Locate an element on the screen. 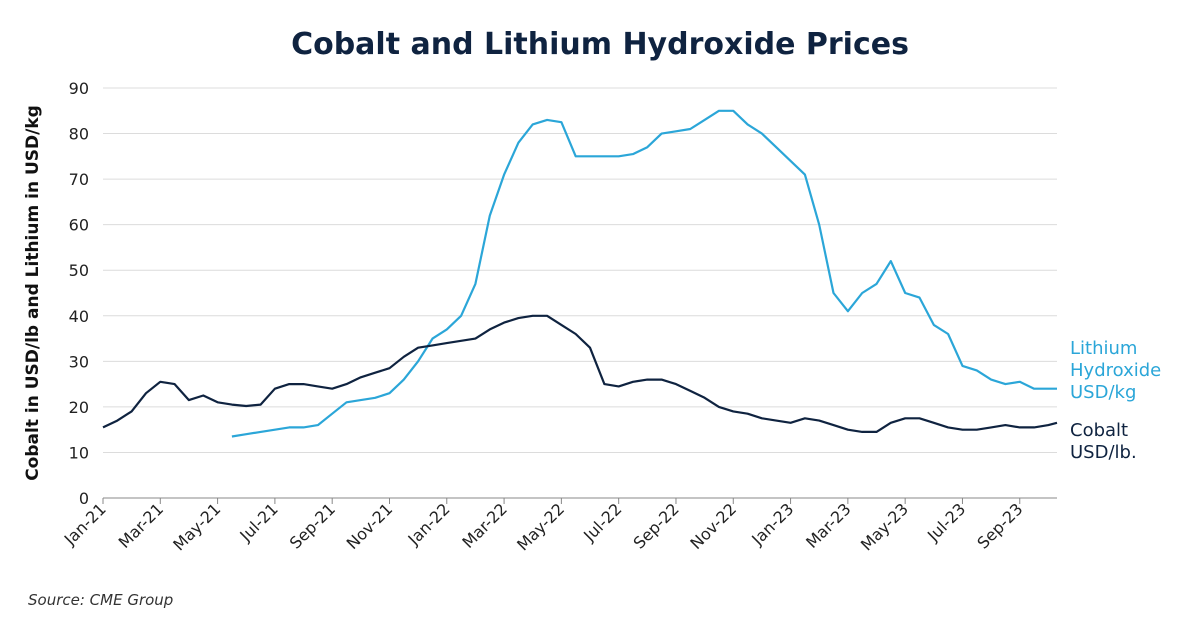 The width and height of the screenshot is (1200, 627). x-tick-label: Nov-21 is located at coordinates (370, 526).